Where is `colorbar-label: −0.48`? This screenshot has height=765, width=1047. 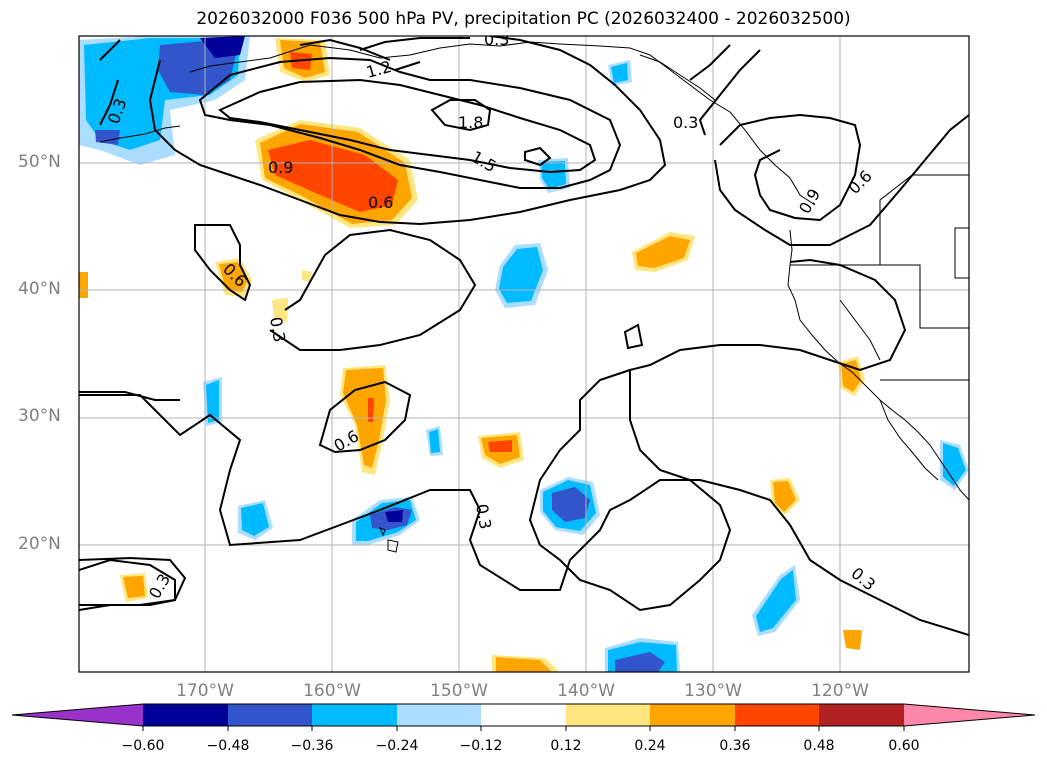
colorbar-label: −0.48 is located at coordinates (228, 746).